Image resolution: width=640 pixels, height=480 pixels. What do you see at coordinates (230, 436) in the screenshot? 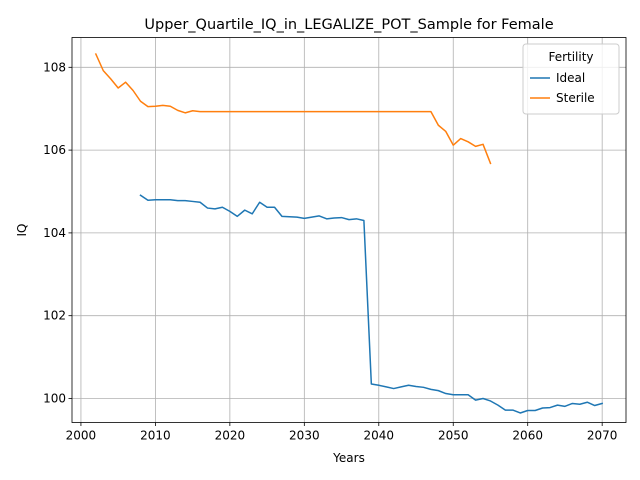
I see `x-tick-label: 2020` at bounding box center [230, 436].